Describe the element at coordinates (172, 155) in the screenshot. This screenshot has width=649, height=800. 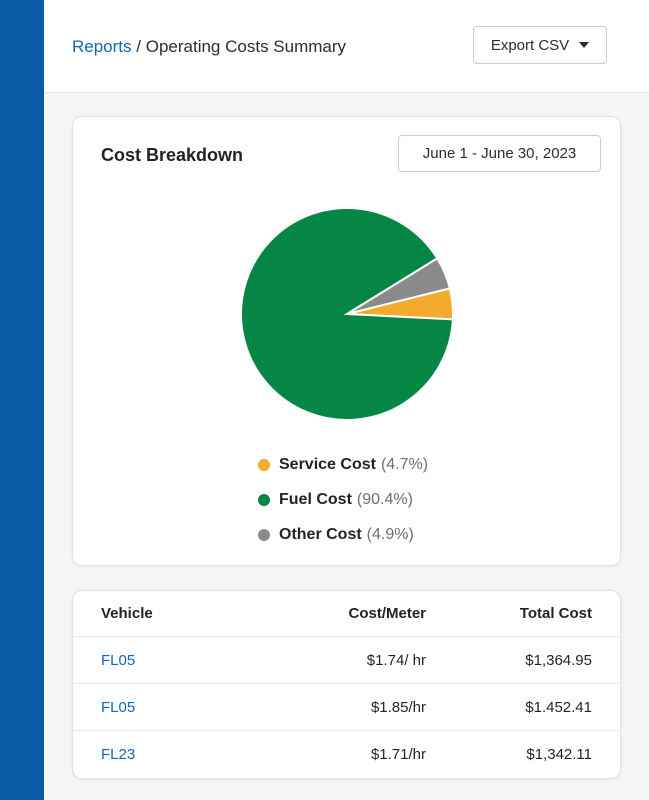
I see `card-title: Cost Breakdown` at that location.